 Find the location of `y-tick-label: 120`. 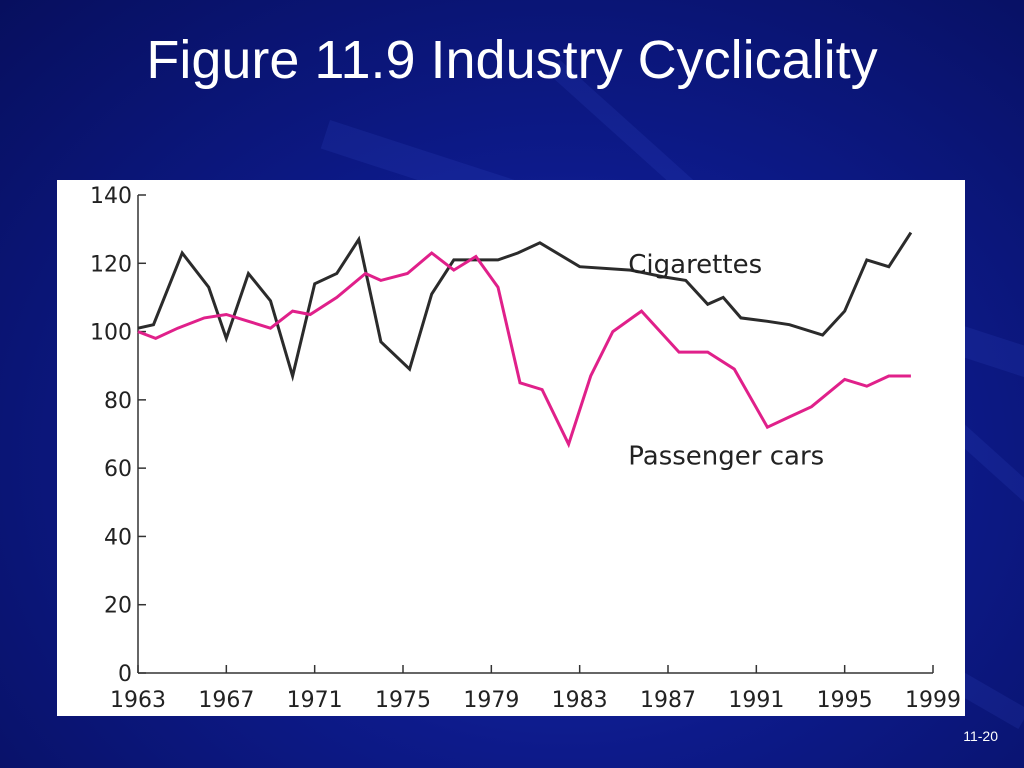

y-tick-label: 120 is located at coordinates (111, 264).